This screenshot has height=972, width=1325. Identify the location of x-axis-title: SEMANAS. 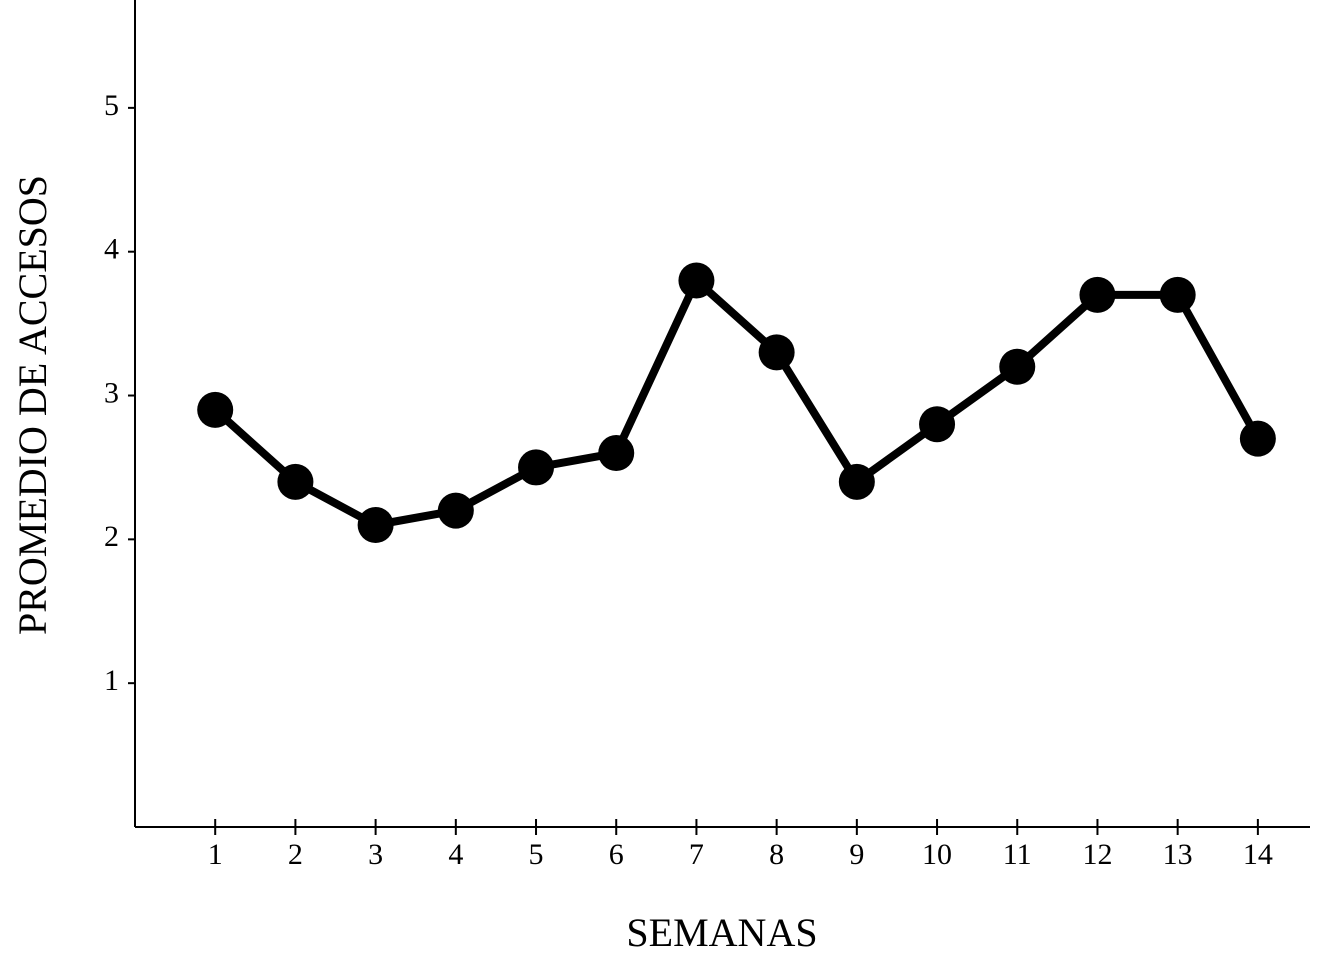
(721, 932).